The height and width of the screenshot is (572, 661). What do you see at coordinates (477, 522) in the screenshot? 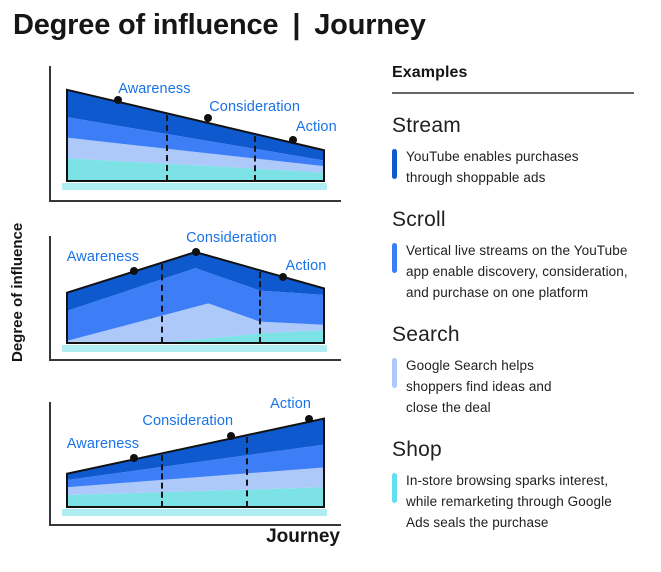
I see `description-line: Ads seals the purchase` at bounding box center [477, 522].